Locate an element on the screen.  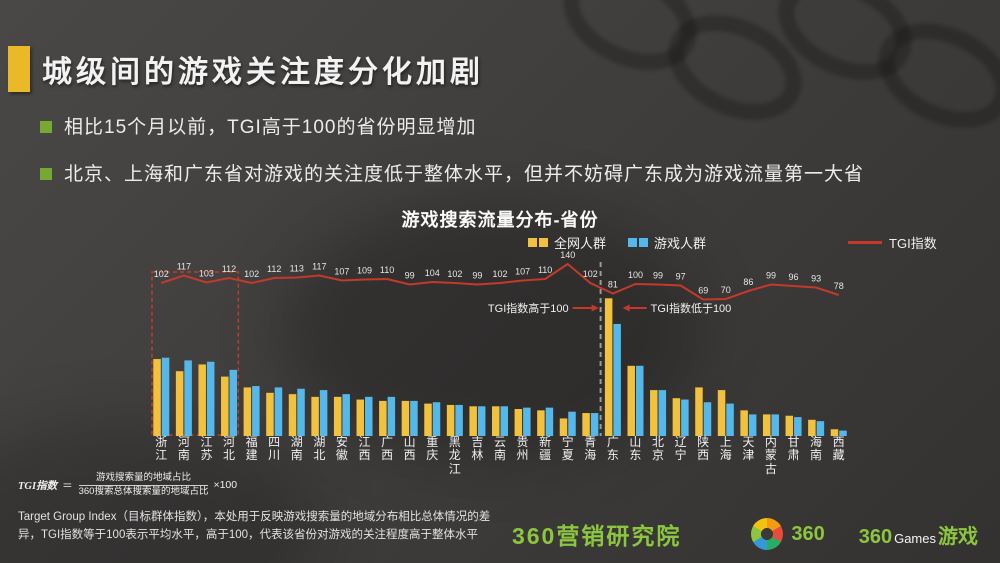
x-axis-label: 辽宁 is located at coordinates (680, 449).